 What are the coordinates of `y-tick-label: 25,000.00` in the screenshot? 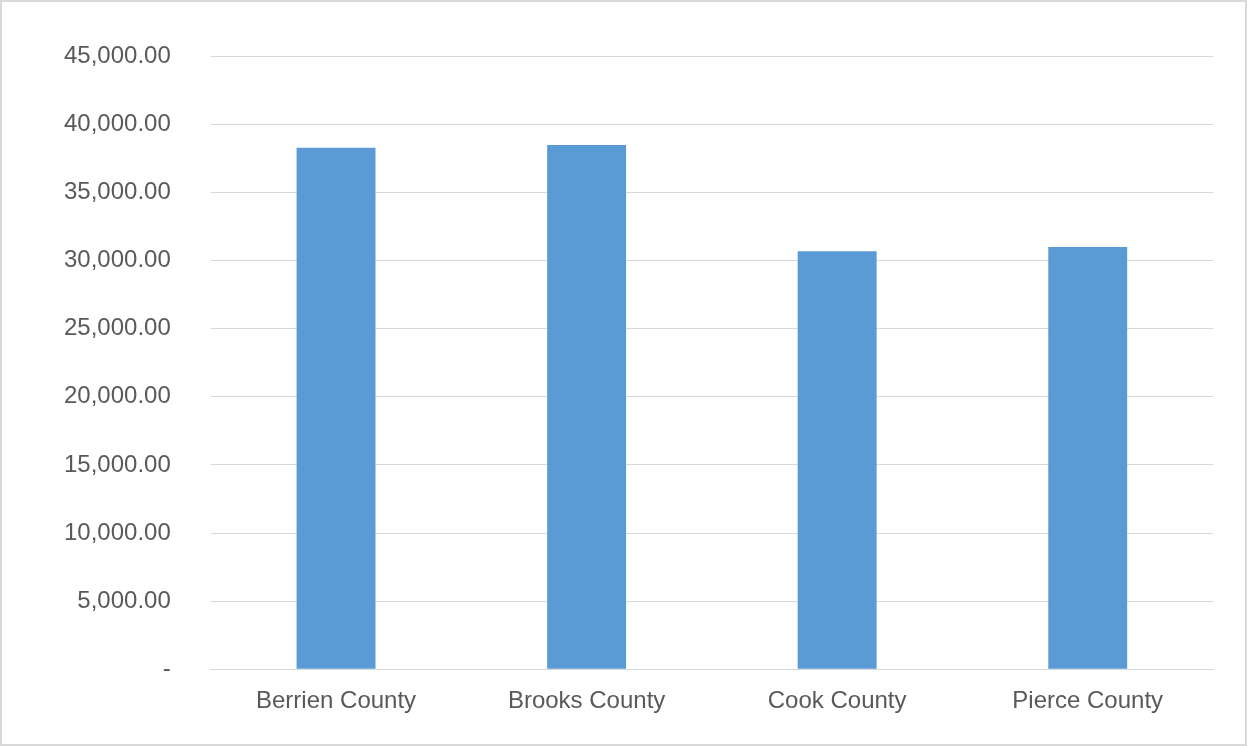 It's located at (117, 327).